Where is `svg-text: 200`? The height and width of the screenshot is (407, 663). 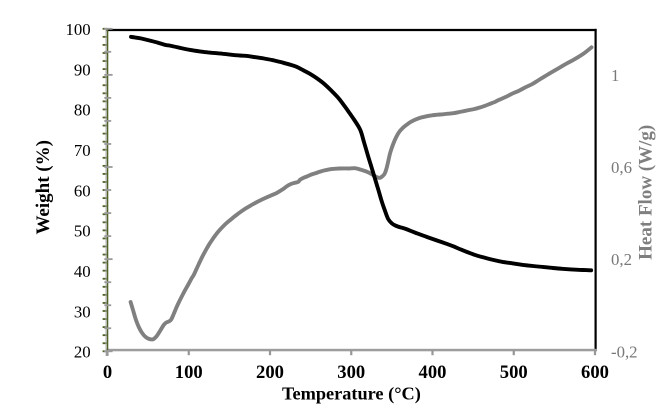 svg-text: 200 is located at coordinates (270, 372).